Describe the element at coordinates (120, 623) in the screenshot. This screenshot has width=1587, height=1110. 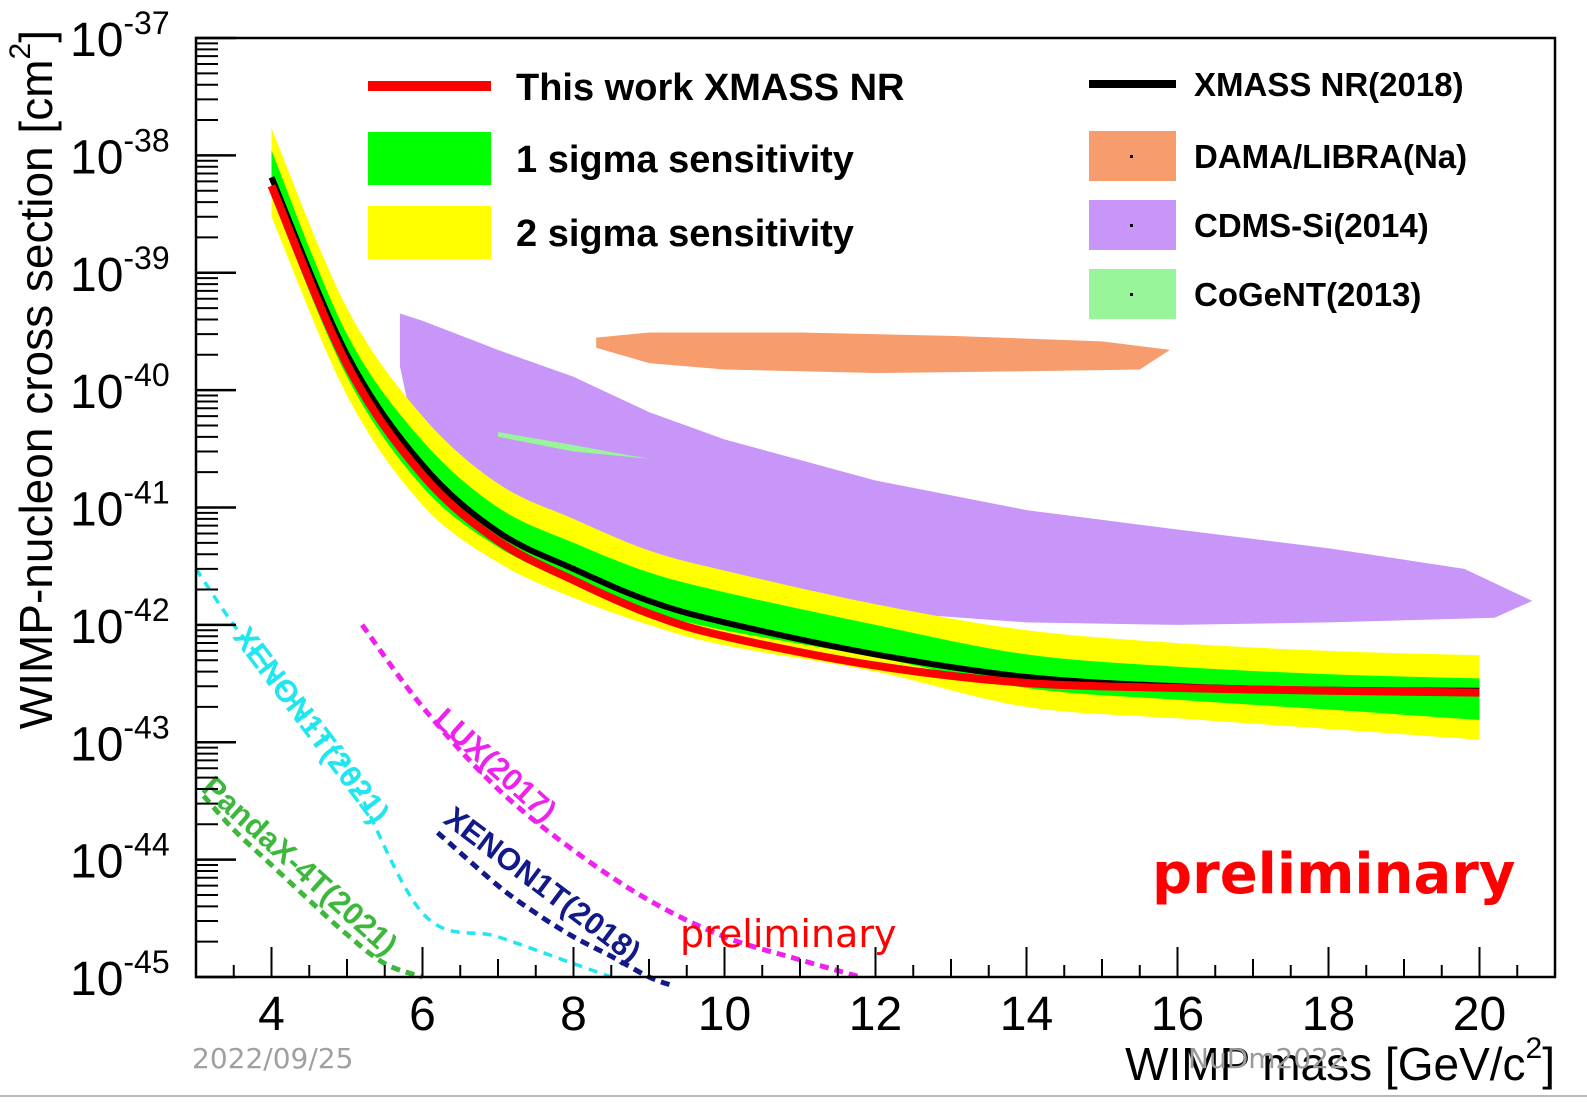
I see `y-tick-label: 10-42` at that location.